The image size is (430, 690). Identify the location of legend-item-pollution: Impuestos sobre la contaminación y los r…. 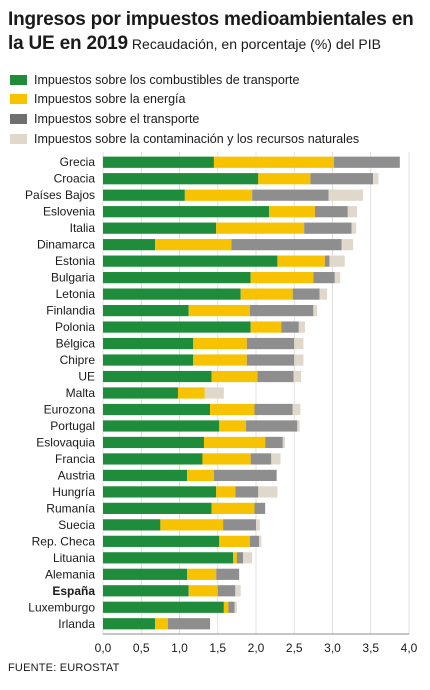
(184, 139).